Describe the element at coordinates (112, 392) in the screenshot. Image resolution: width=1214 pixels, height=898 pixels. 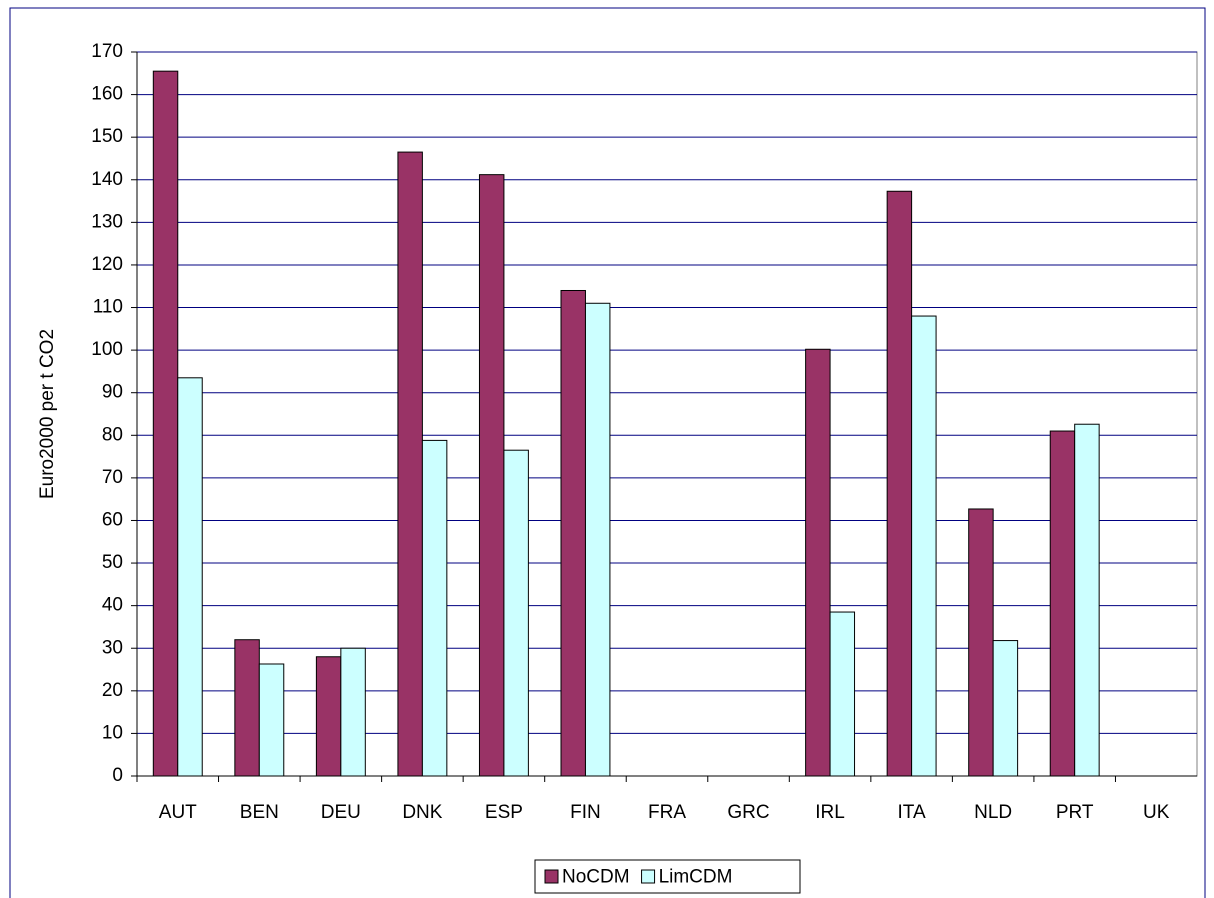
I see `y-tick-label: 90` at that location.